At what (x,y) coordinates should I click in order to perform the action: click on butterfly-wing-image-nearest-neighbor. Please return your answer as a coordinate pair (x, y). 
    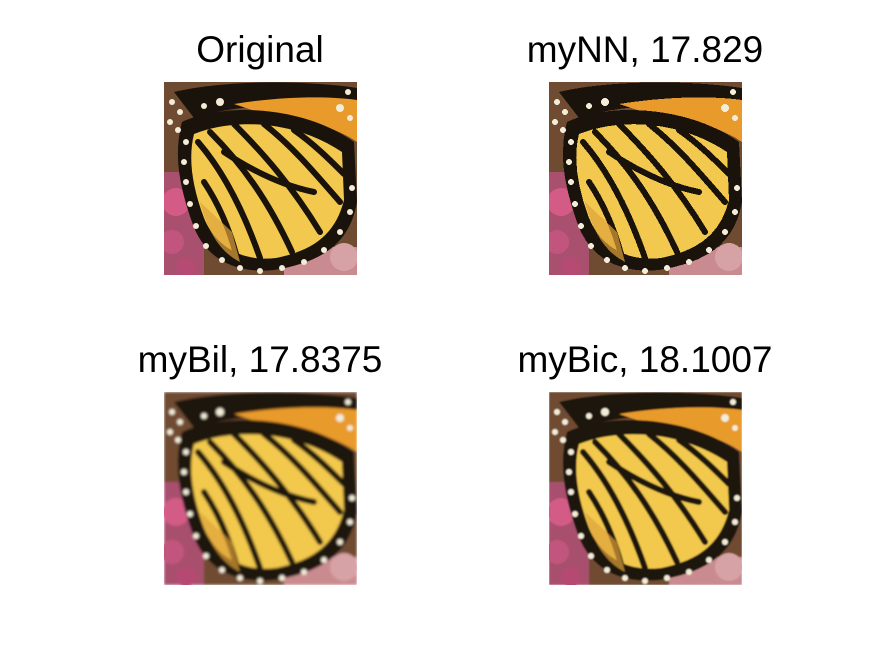
    Looking at the image, I should click on (645, 178).